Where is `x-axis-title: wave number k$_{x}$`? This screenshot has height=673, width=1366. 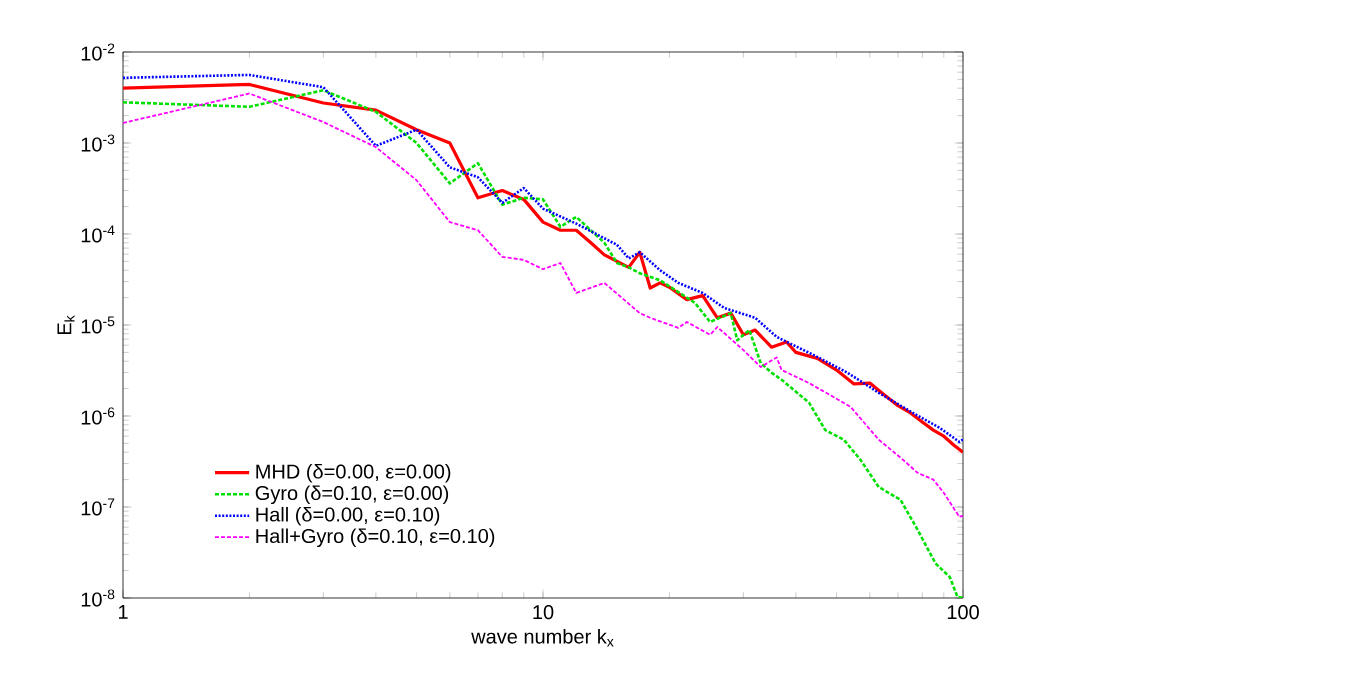 x-axis-title: wave number k$_{x}$ is located at coordinates (542, 637).